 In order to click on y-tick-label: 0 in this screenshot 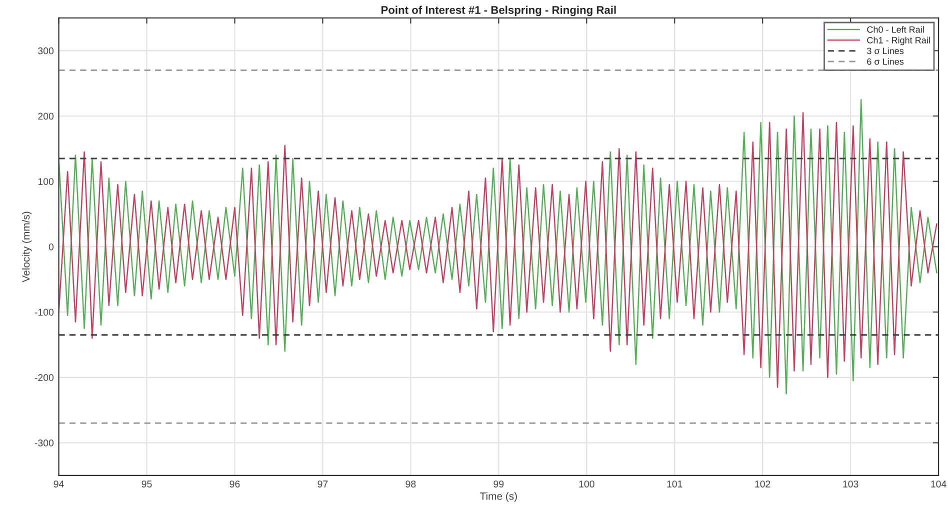, I will do `click(51, 246)`.